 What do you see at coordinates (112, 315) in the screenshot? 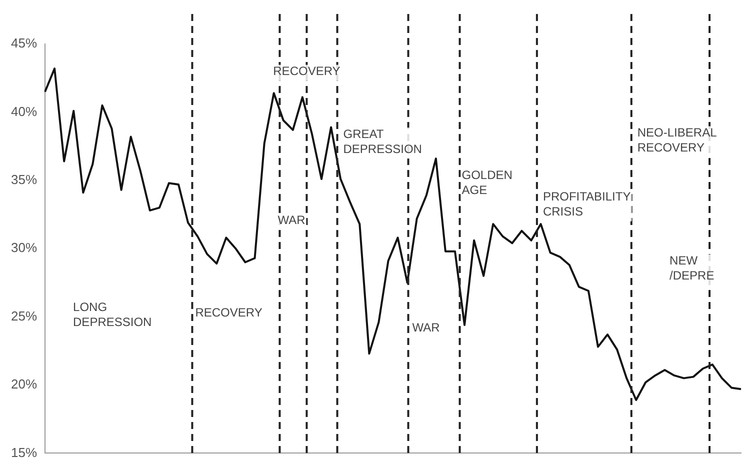
I see `annotation: LONG DEPRESSION` at bounding box center [112, 315].